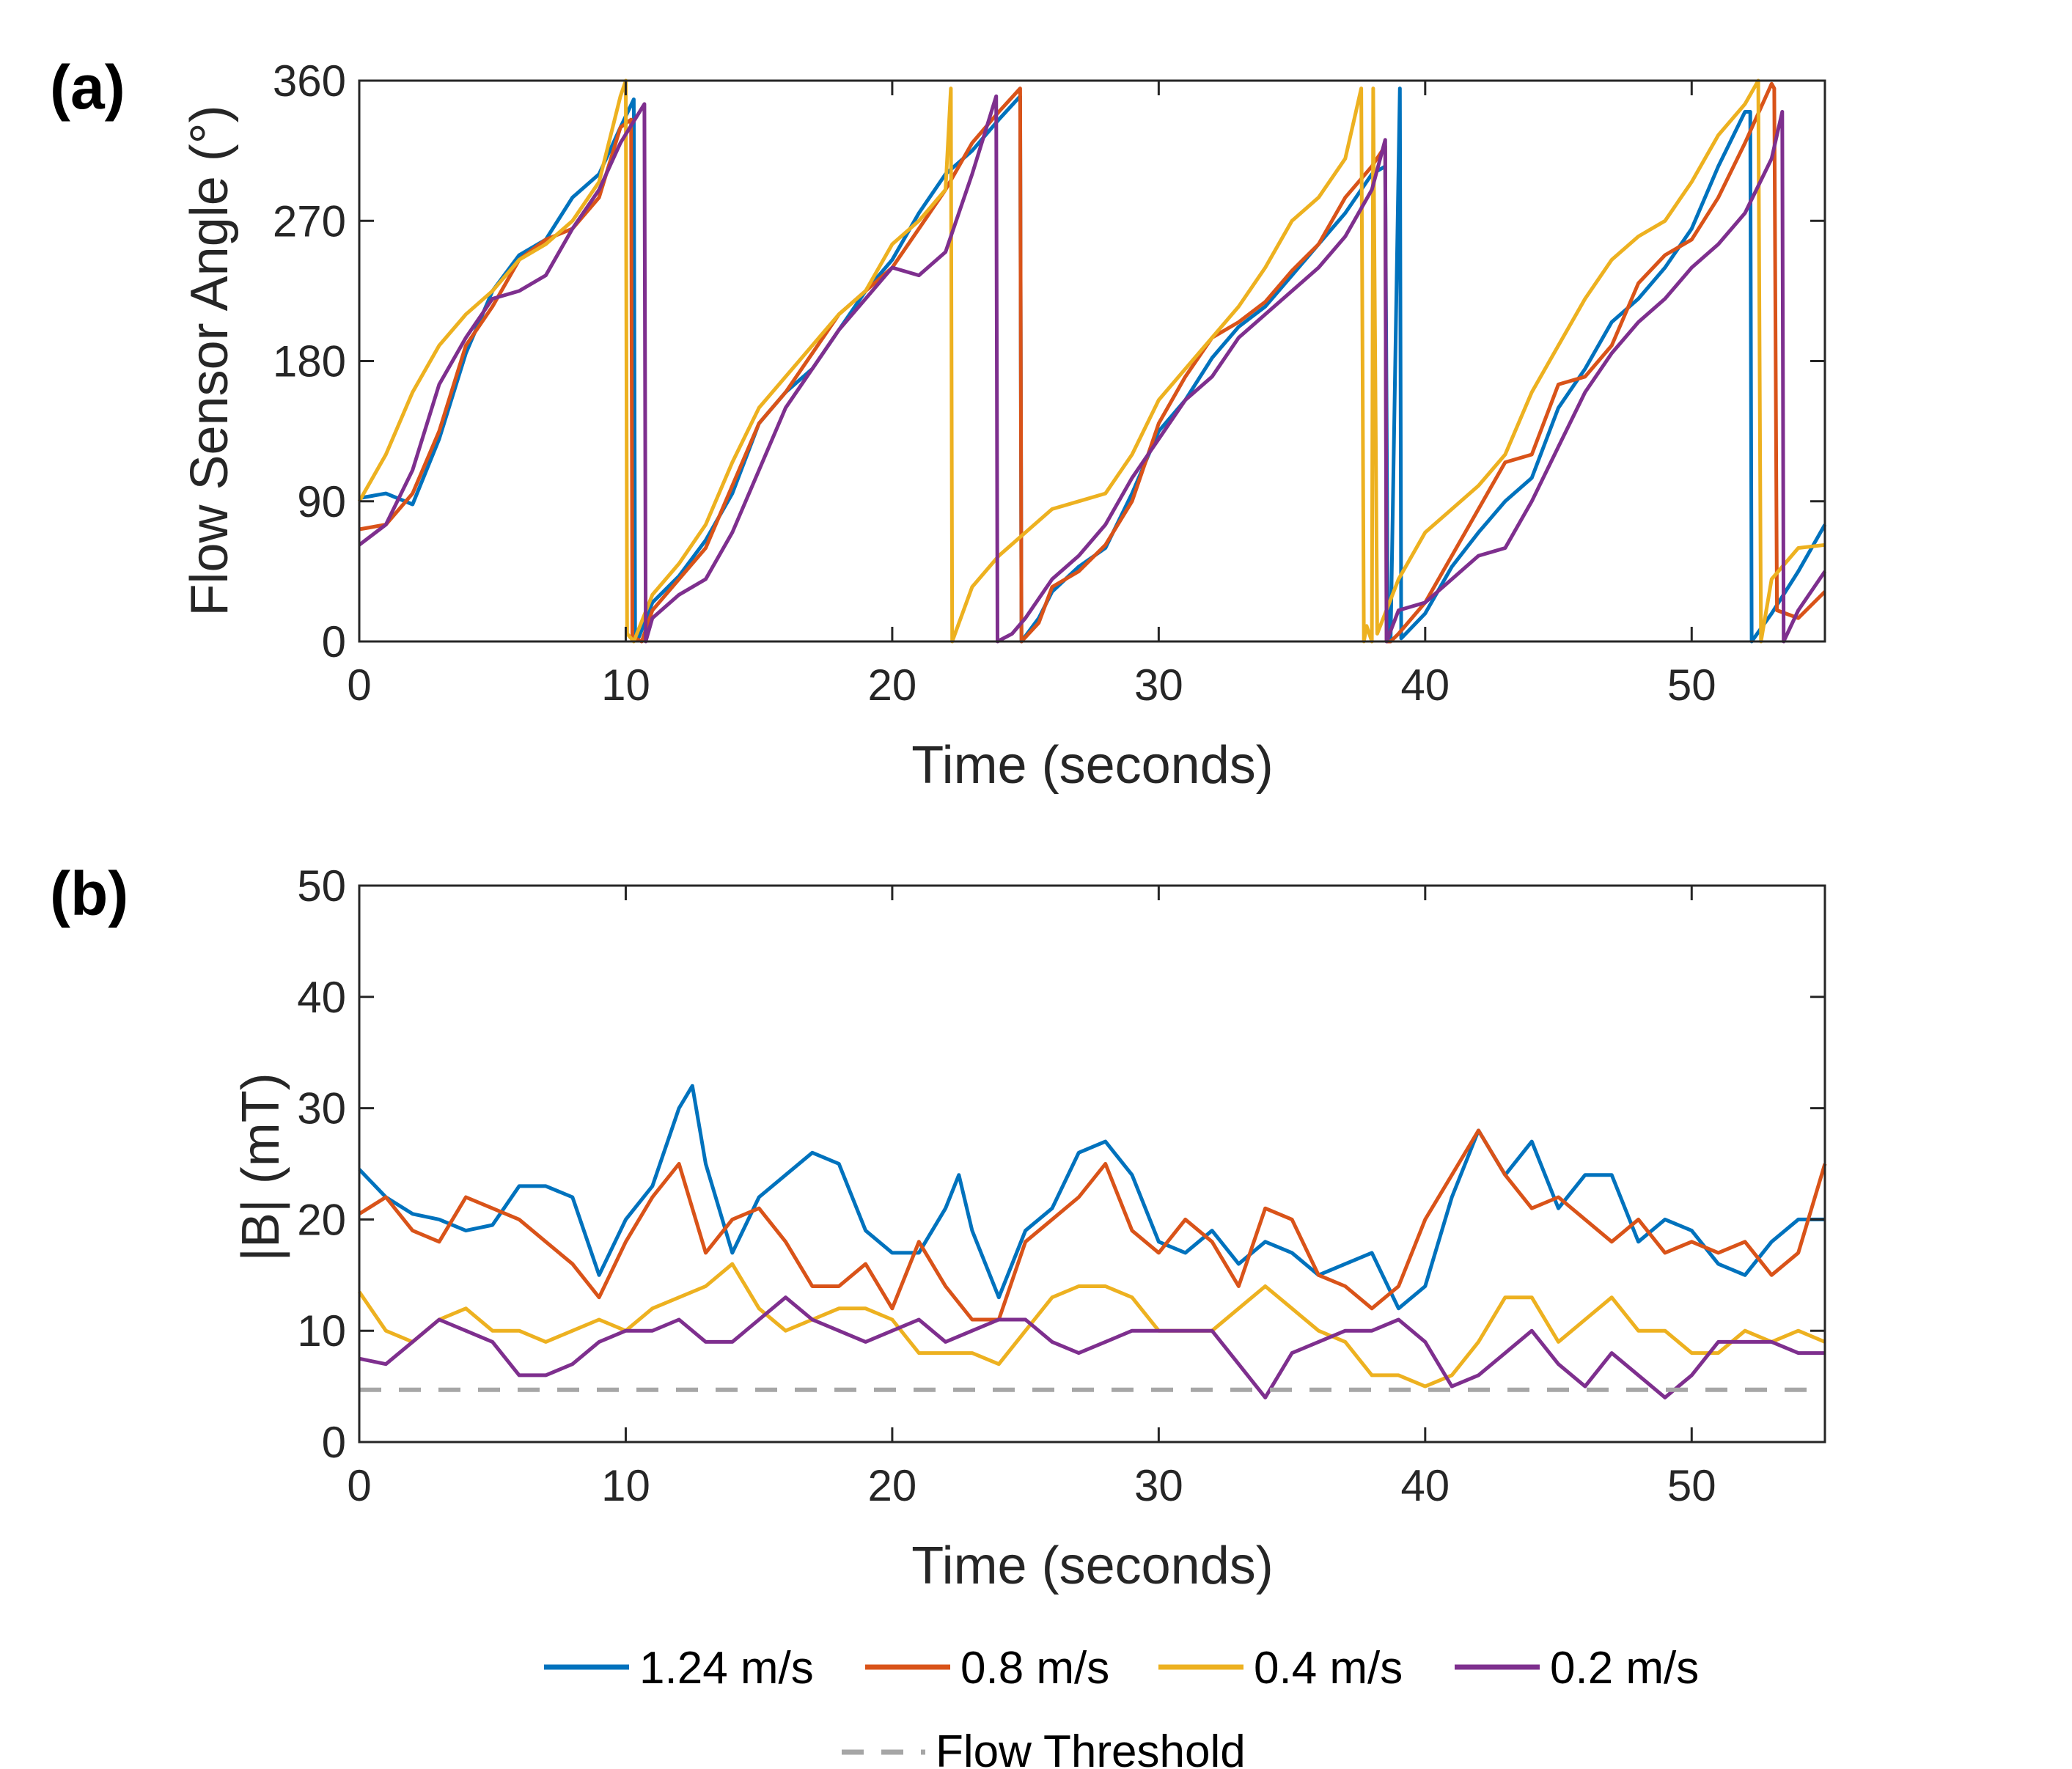  What do you see at coordinates (322, 1331) in the screenshot?
I see `panel-b-y-tick-label: 10` at bounding box center [322, 1331].